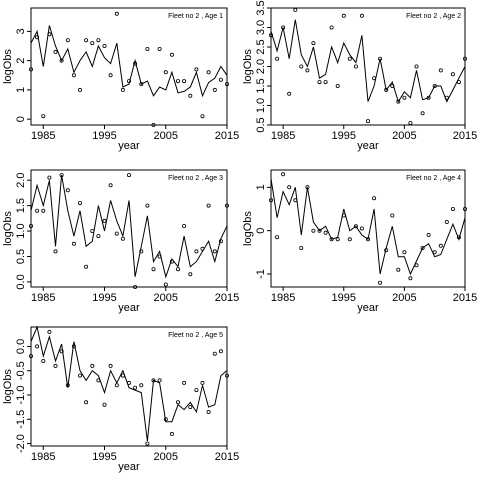 The image size is (480, 480). I want to click on y-tick-label: 3.0, so click(261, 27).